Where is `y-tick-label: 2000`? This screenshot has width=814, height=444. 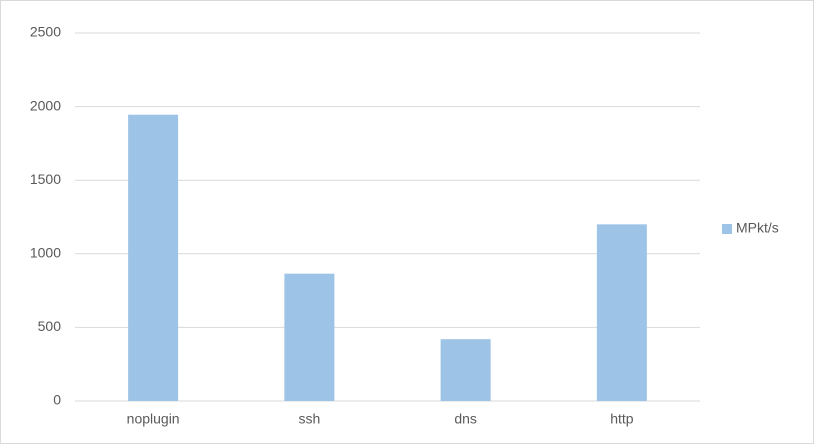 y-tick-label: 2000 is located at coordinates (45, 105).